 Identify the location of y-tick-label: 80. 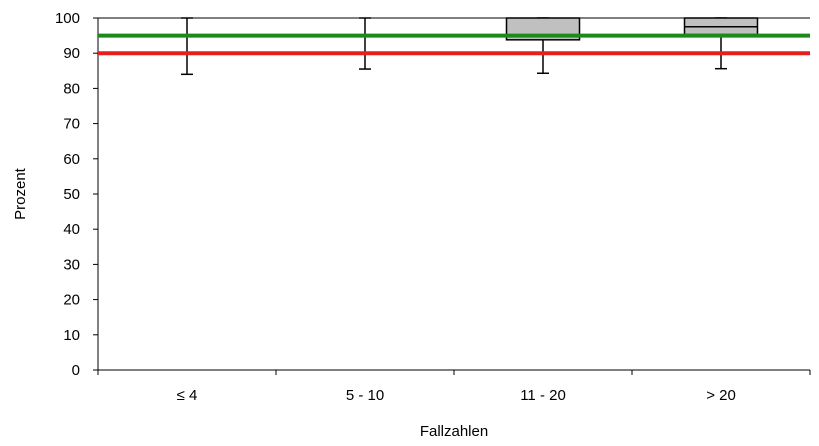
(71, 88).